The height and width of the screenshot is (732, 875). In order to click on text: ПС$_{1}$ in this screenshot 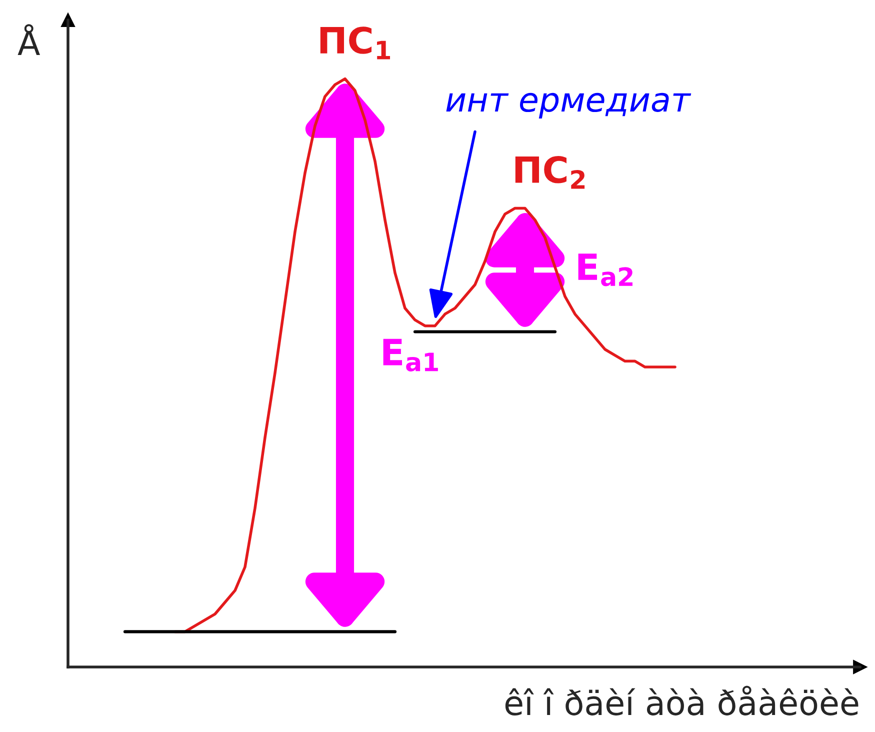, I will do `click(355, 43)`.